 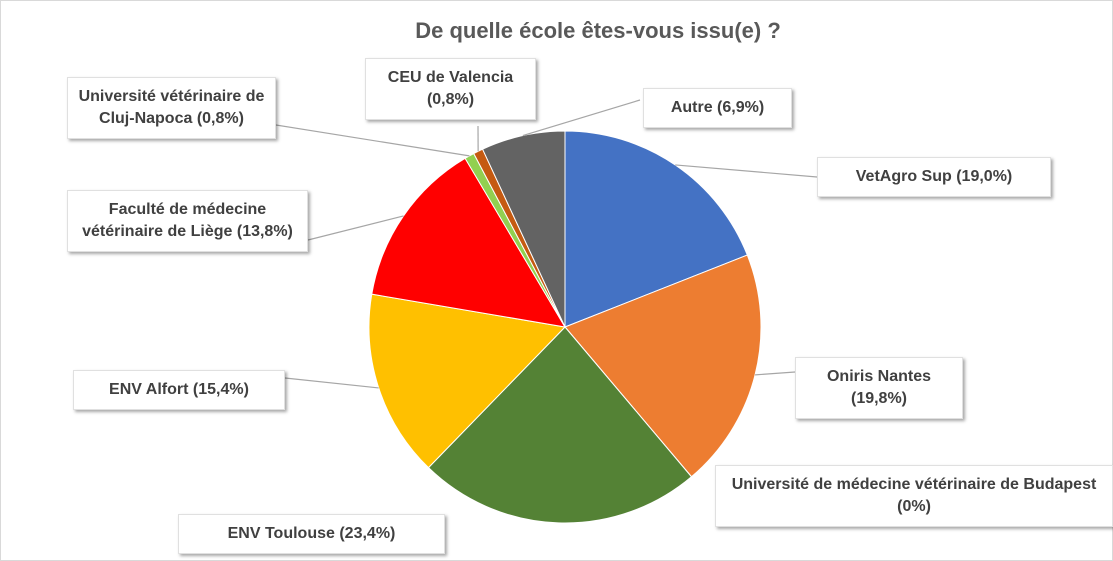 I want to click on data-label: VetAgro Sup (19,0%), so click(x=934, y=177).